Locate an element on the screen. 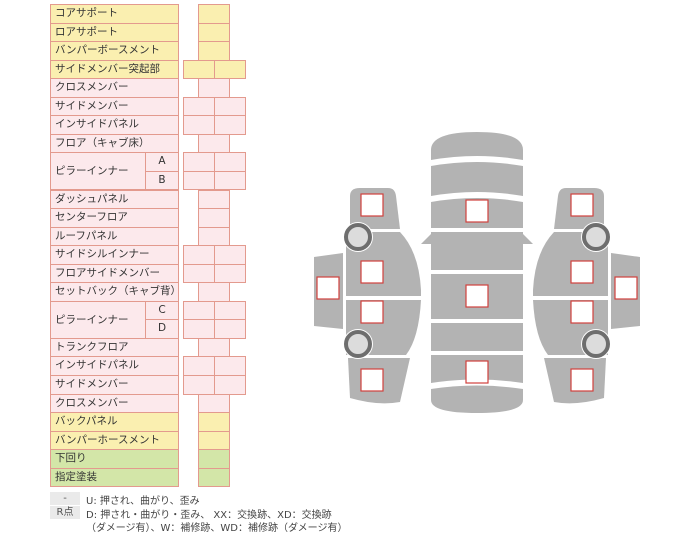  row-label: インサイドパネル is located at coordinates (114, 125).